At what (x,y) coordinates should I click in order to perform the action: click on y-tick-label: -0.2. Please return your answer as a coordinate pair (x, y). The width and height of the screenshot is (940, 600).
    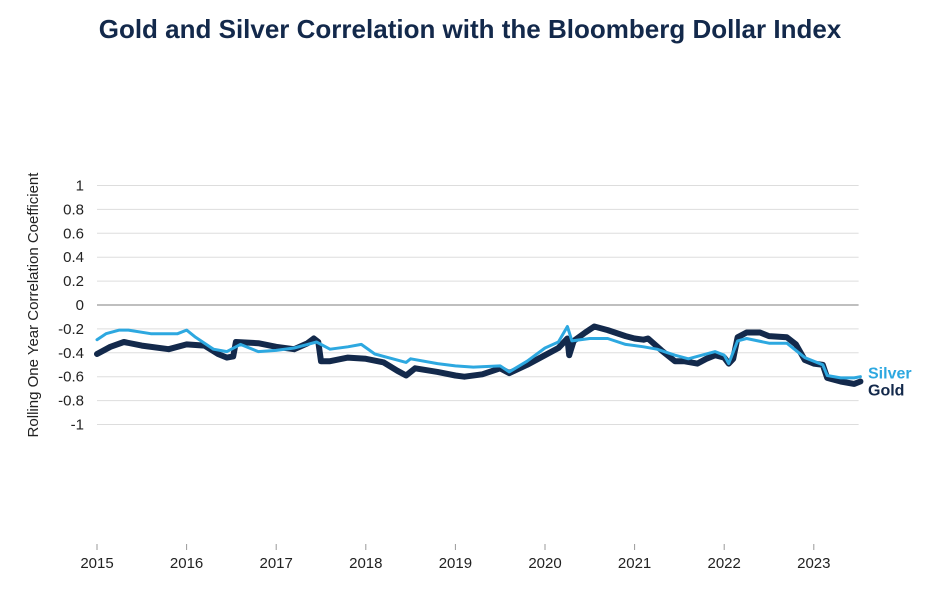
    Looking at the image, I should click on (71, 329).